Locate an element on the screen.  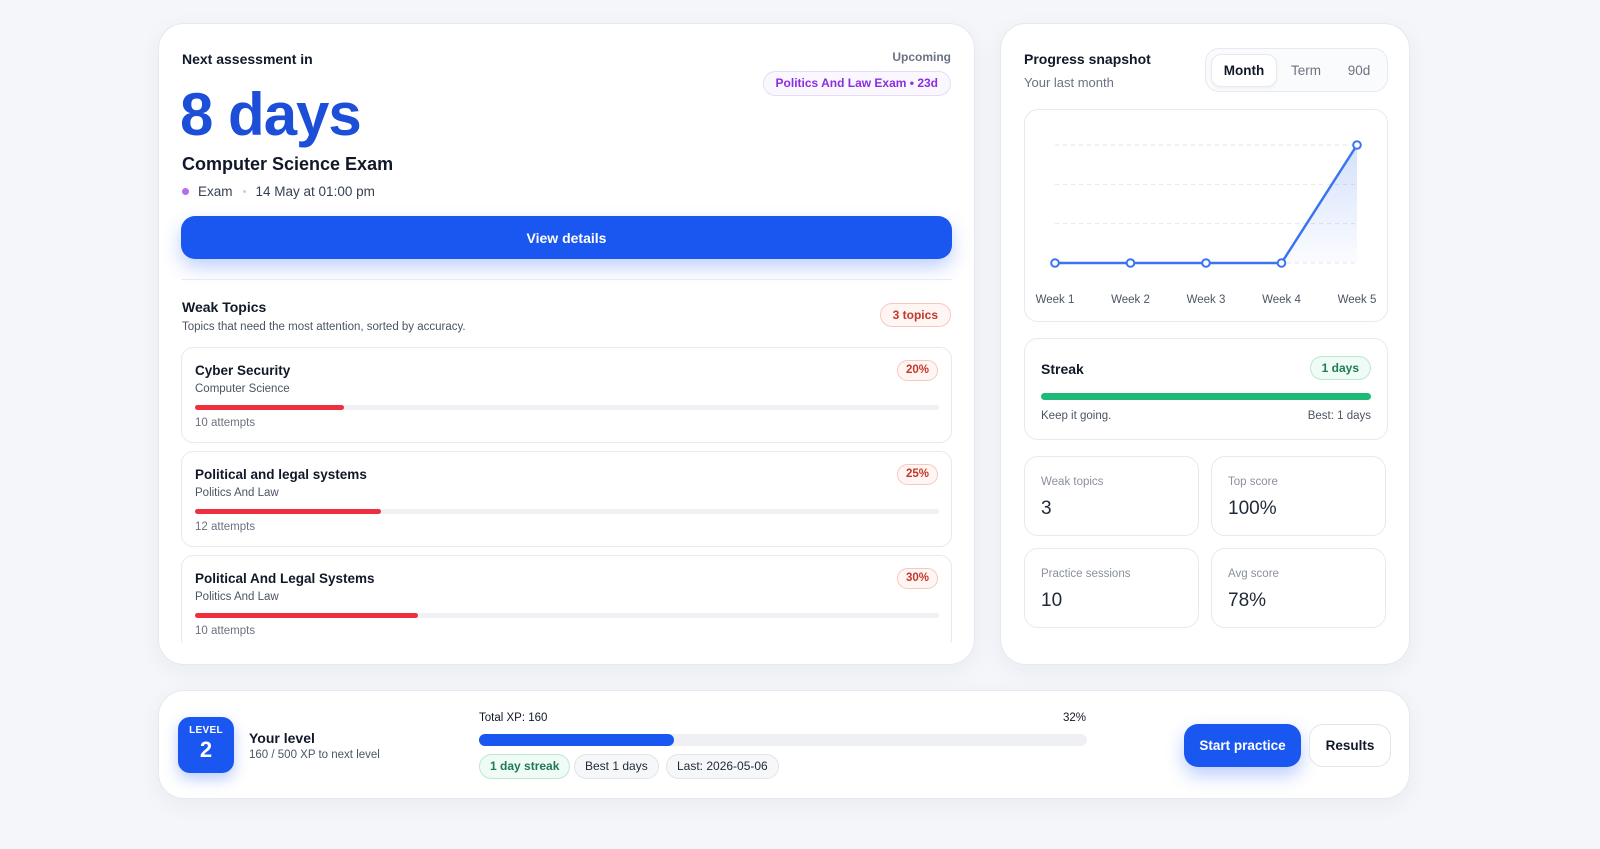
stat-value: 100% is located at coordinates (1252, 508).